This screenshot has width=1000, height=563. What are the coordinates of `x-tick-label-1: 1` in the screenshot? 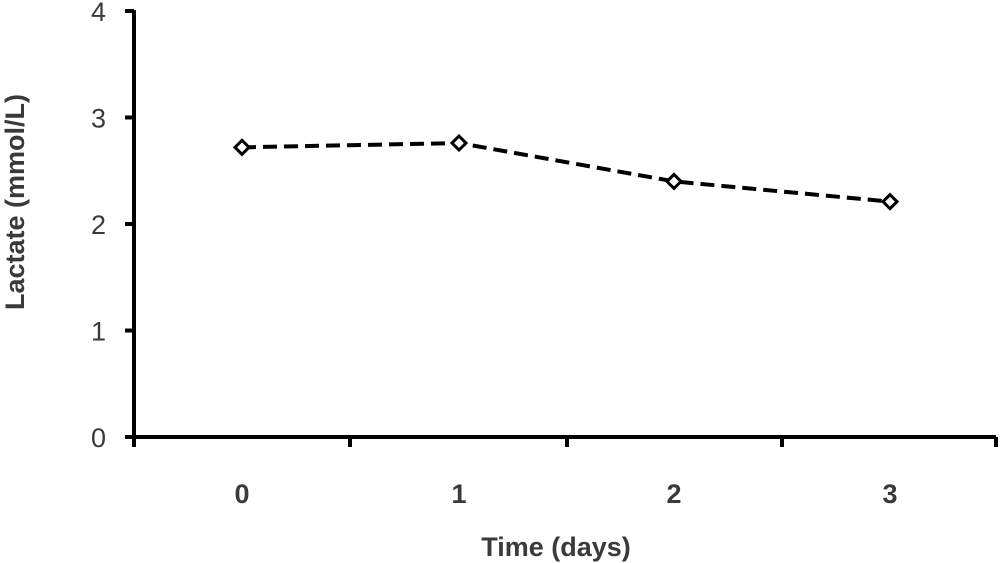 It's located at (458, 494).